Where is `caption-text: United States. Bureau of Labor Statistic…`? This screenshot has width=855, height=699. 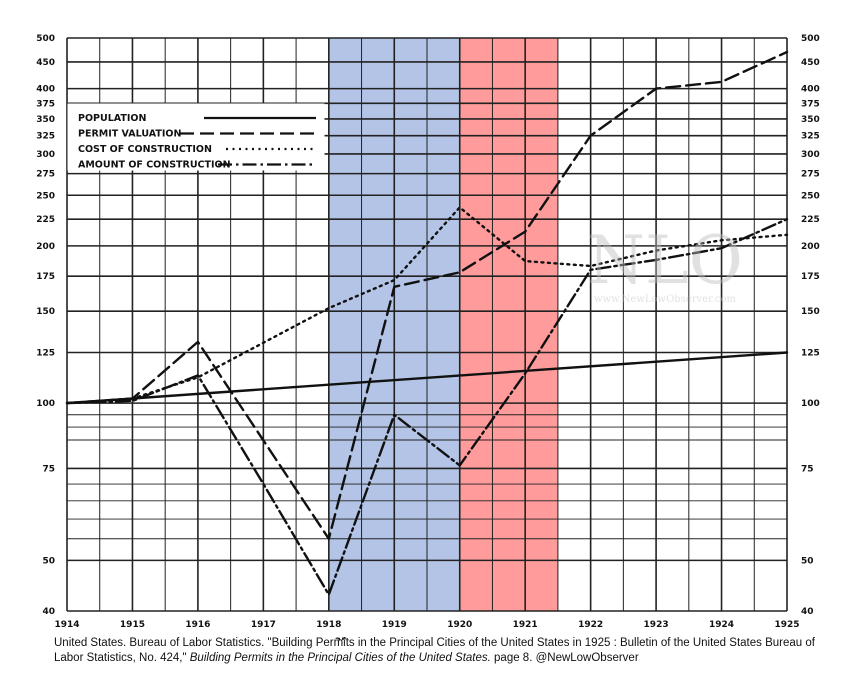 caption-text: United States. Bureau of Labor Statistic… is located at coordinates (434, 650).